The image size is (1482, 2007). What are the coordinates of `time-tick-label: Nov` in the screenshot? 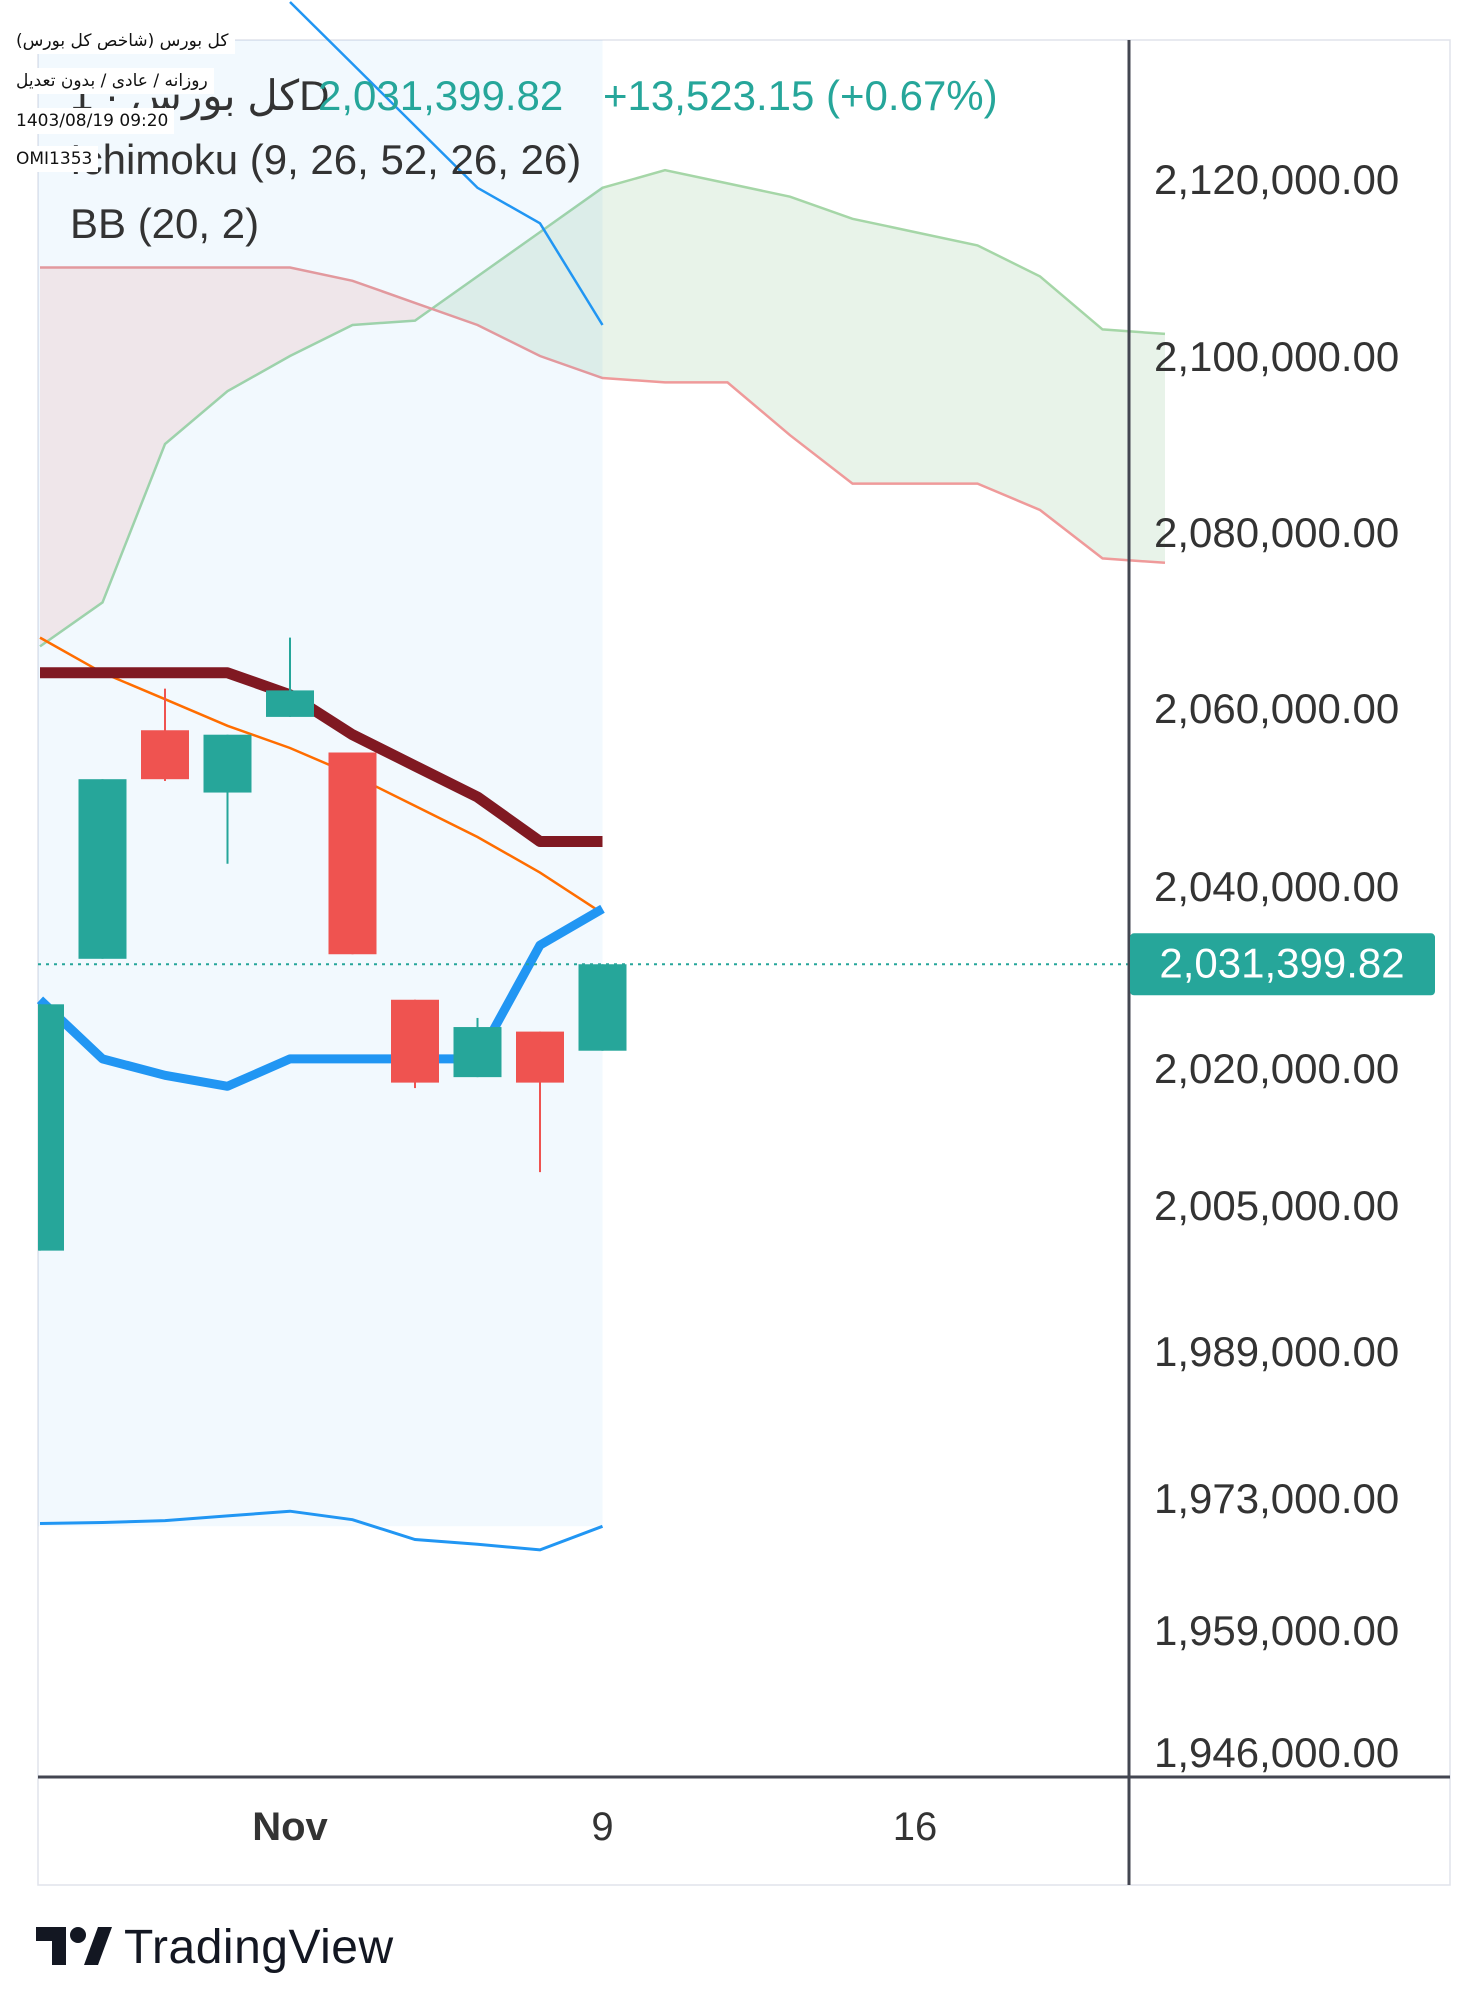 It's located at (290, 1827).